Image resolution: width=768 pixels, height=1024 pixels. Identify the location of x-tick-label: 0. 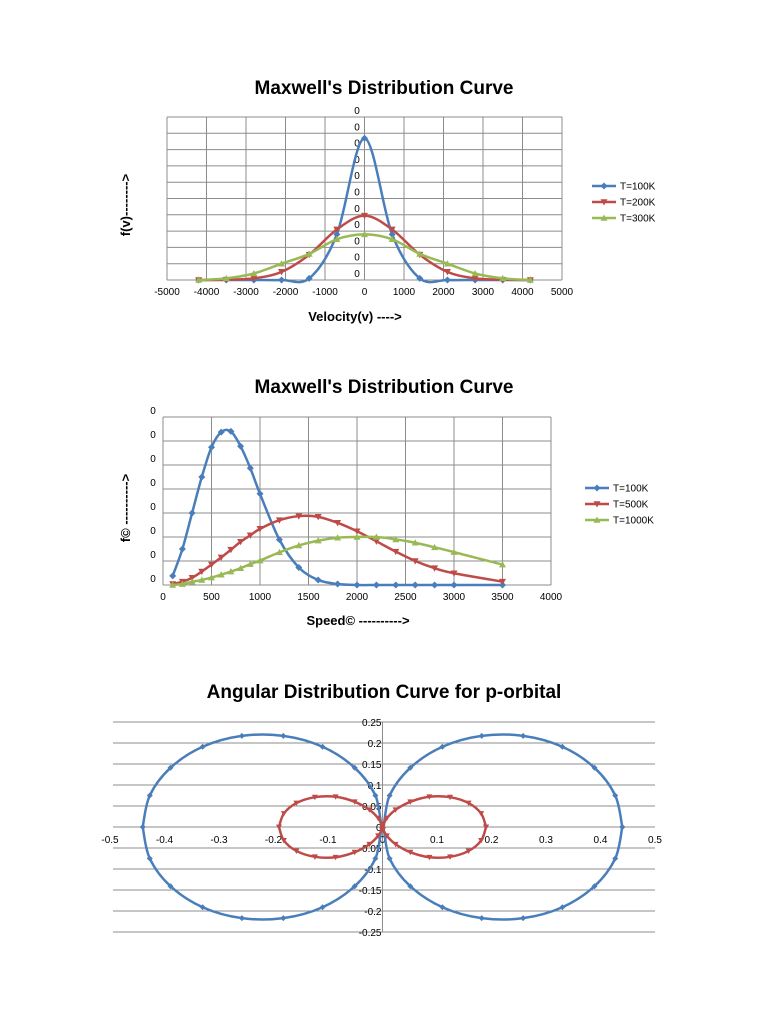
(163, 597).